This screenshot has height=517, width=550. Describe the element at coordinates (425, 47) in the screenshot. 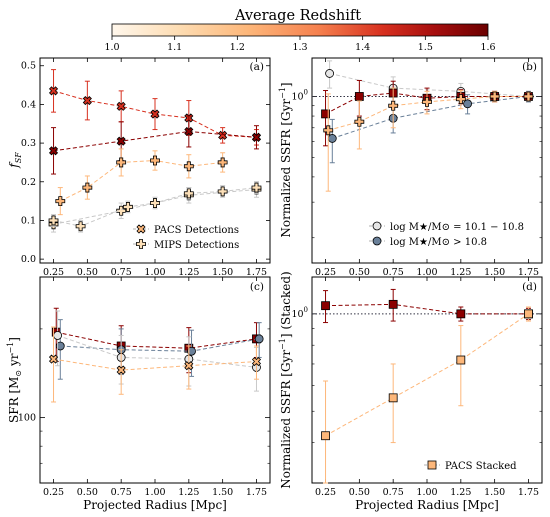

I see `colorbar-tick-label: 1.5` at that location.